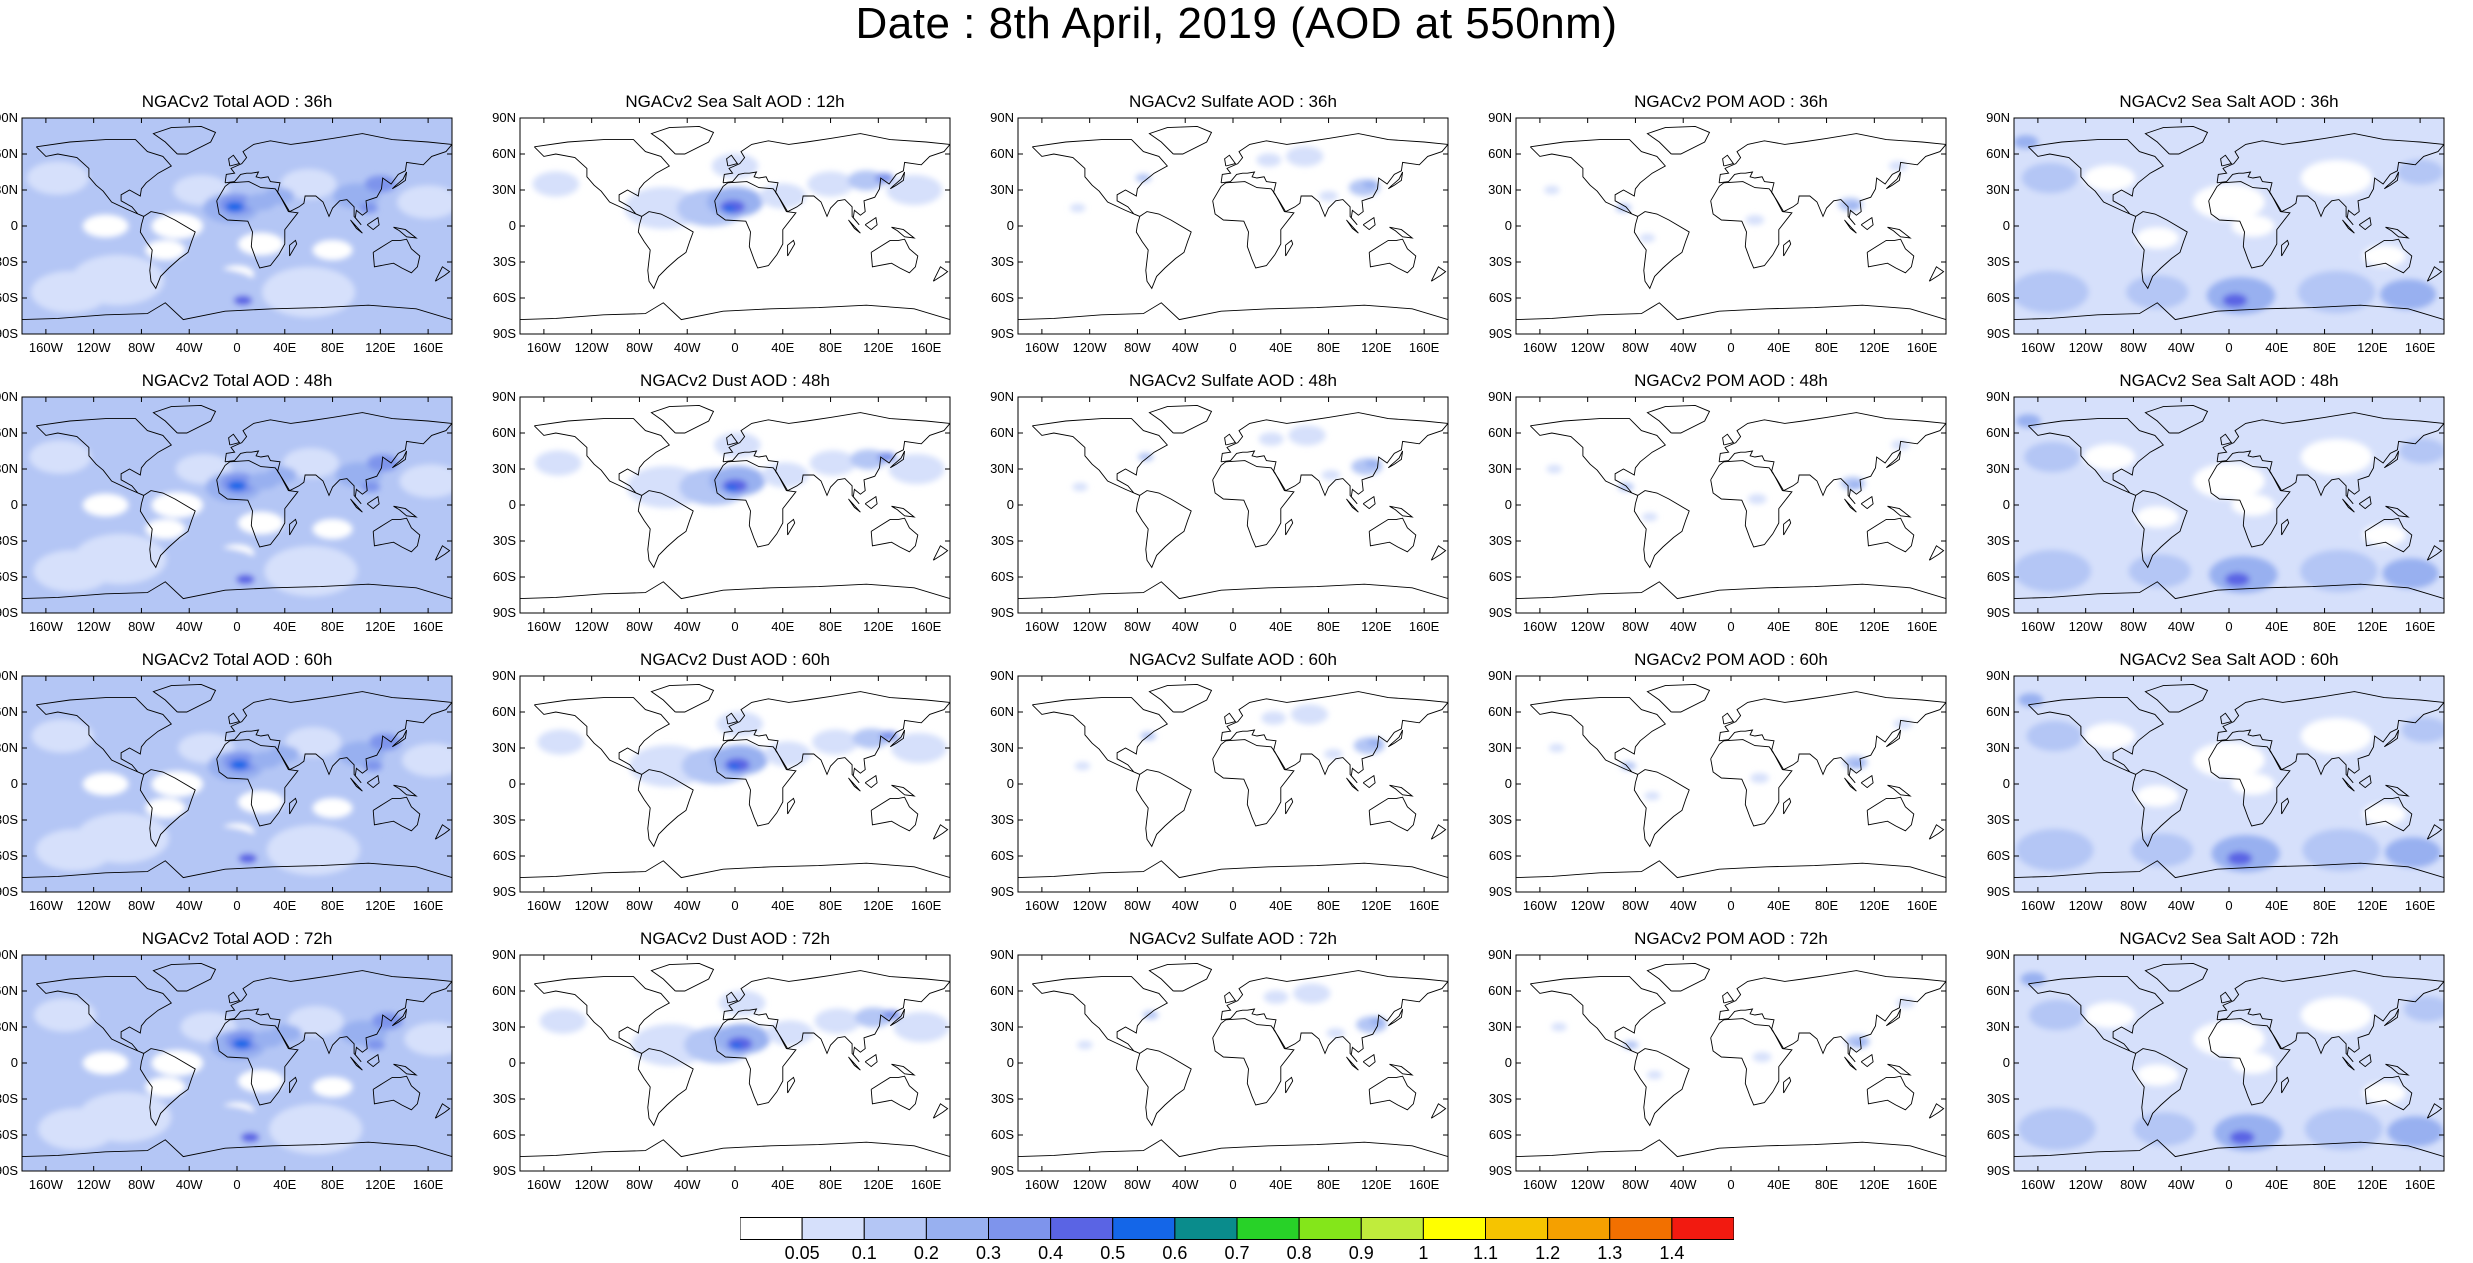 The width and height of the screenshot is (2473, 1263). Describe the element at coordinates (926, 1184) in the screenshot. I see `lon-tick-label: 160E` at that location.